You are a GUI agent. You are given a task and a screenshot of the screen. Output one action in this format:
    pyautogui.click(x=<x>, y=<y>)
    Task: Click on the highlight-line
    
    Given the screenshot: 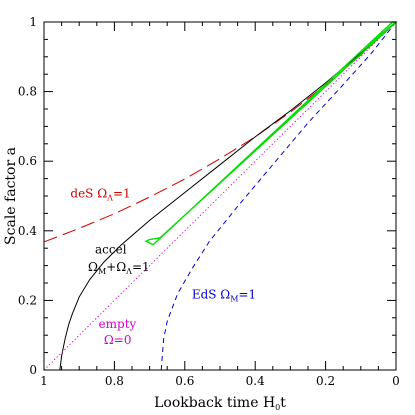 What is the action you would take?
    pyautogui.click(x=382, y=34)
    